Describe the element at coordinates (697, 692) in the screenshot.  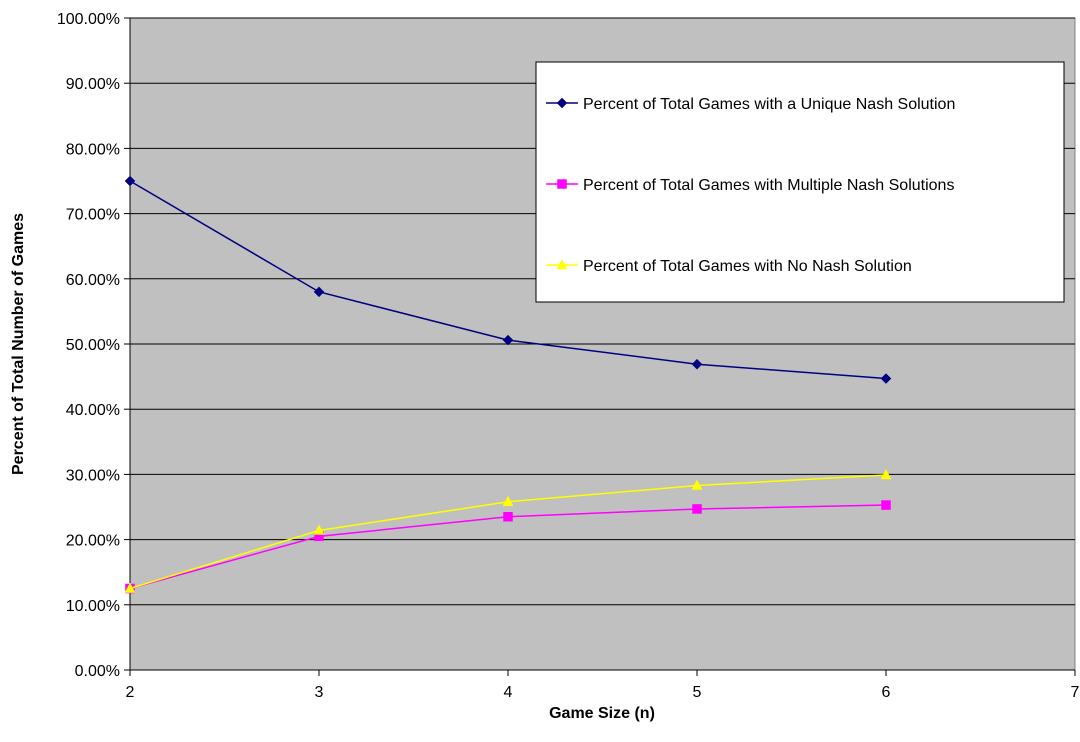
I see `x-tick-label: 5` at that location.